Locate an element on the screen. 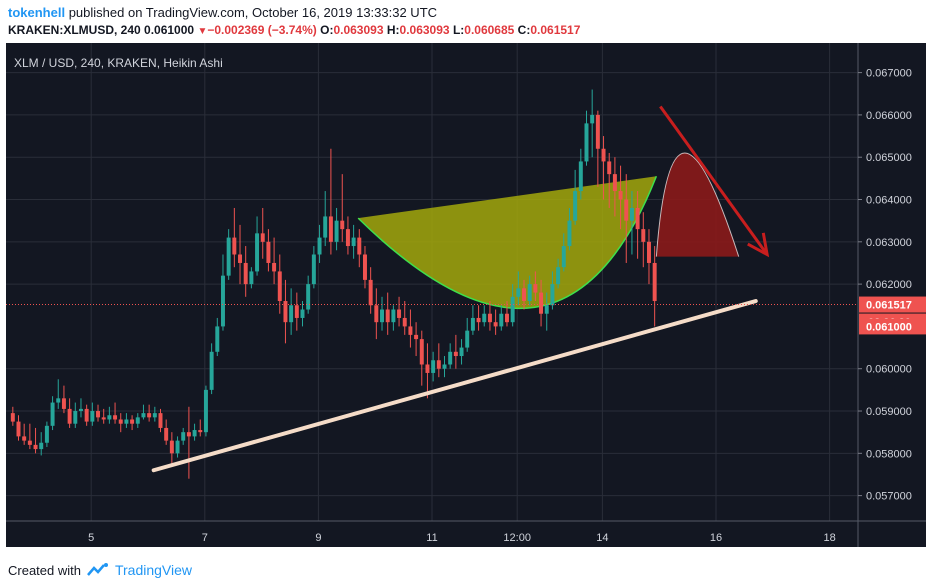  price-tick-label: 0.058000 is located at coordinates (889, 454).